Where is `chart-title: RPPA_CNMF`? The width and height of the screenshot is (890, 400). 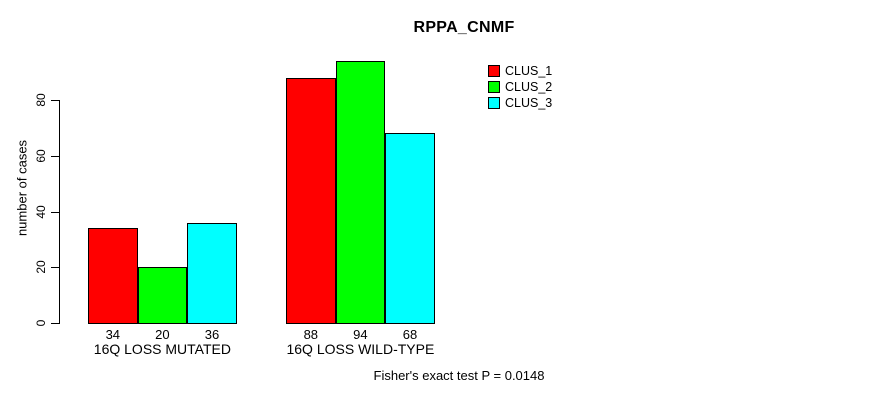 chart-title: RPPA_CNMF is located at coordinates (464, 27).